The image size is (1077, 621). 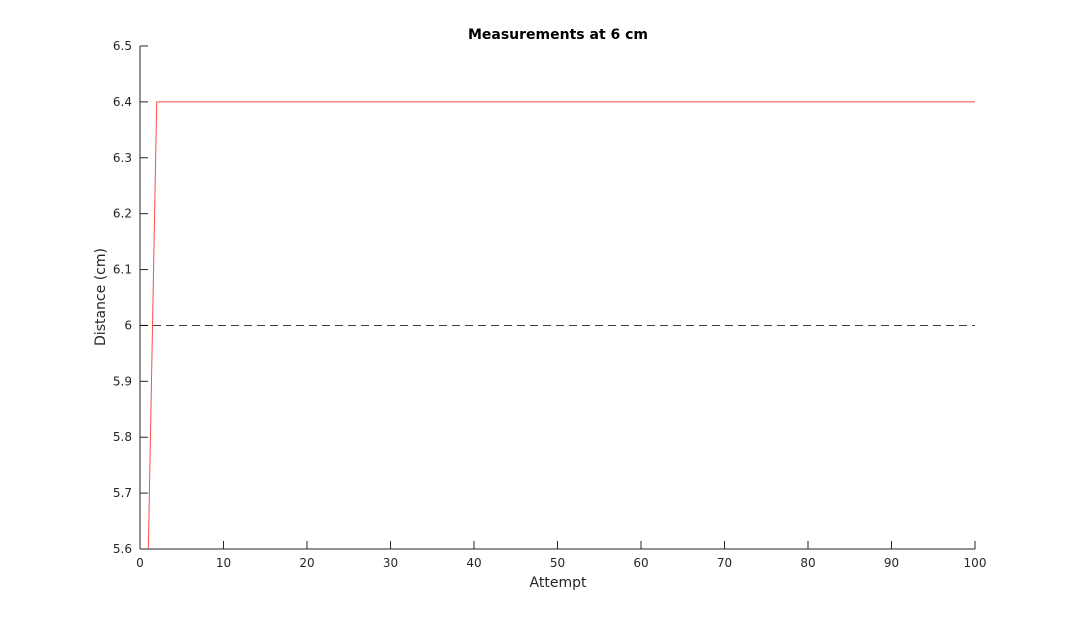 What do you see at coordinates (122, 214) in the screenshot?
I see `y-tick-label: 6.2` at bounding box center [122, 214].